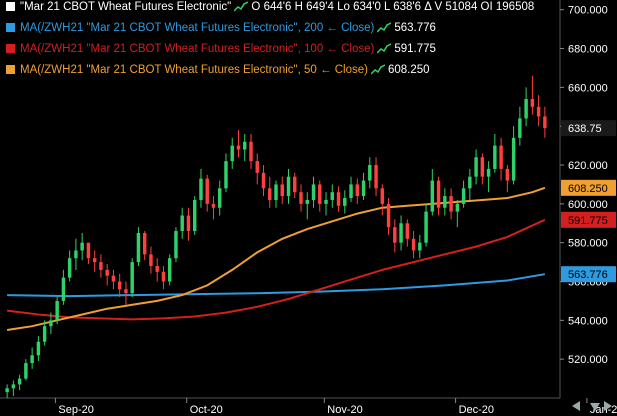 The width and height of the screenshot is (617, 416). What do you see at coordinates (588, 166) in the screenshot?
I see `y-tick-label: 620.000` at bounding box center [588, 166].